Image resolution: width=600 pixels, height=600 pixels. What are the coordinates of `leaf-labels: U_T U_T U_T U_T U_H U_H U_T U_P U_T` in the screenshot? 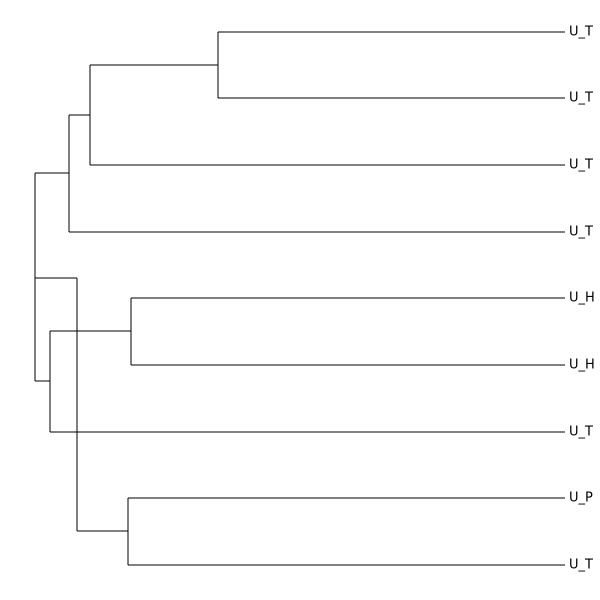 It's located at (582, 299).